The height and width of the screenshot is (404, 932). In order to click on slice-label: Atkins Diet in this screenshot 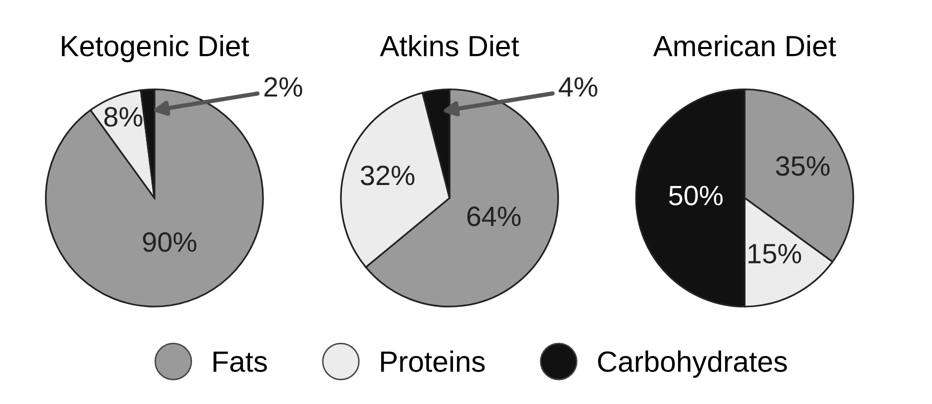, I will do `click(450, 45)`.